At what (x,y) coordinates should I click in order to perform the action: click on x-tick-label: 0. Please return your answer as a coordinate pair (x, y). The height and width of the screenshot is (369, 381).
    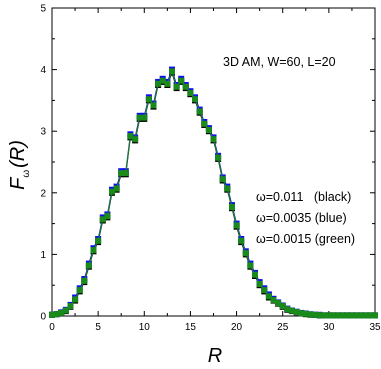
    Looking at the image, I should click on (52, 327).